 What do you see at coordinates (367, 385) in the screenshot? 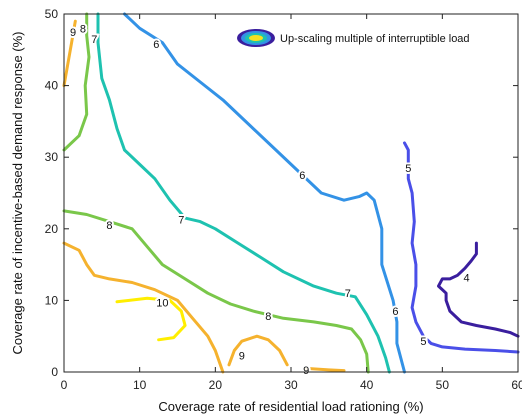
I see `x-tick-label: 40` at bounding box center [367, 385].